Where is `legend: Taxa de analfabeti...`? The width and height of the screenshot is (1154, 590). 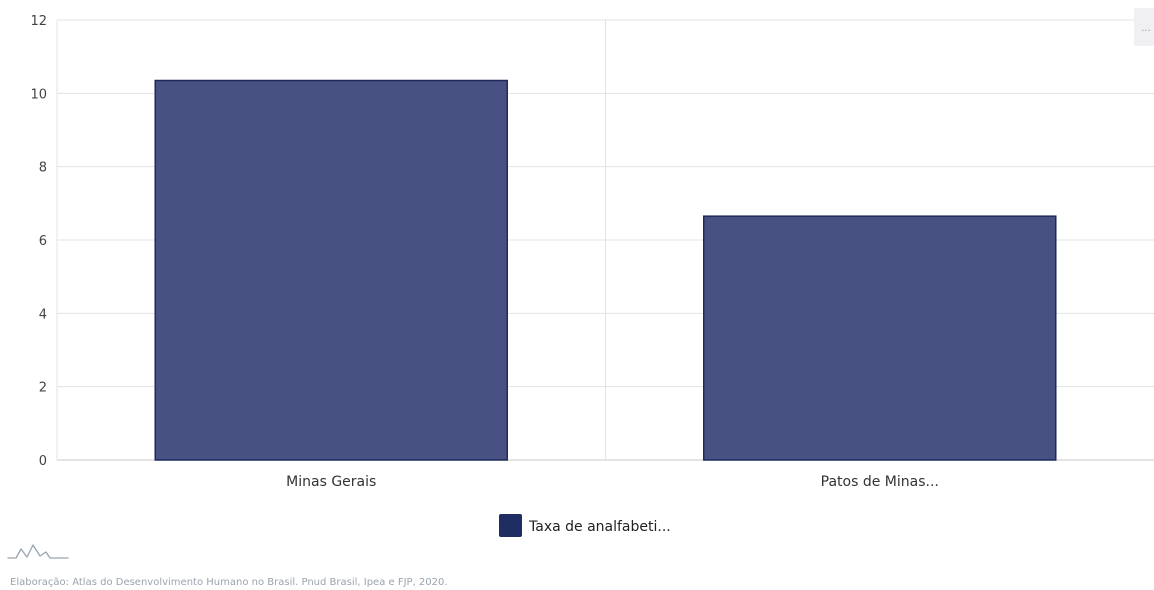
legend: Taxa de analfabeti... is located at coordinates (585, 525).